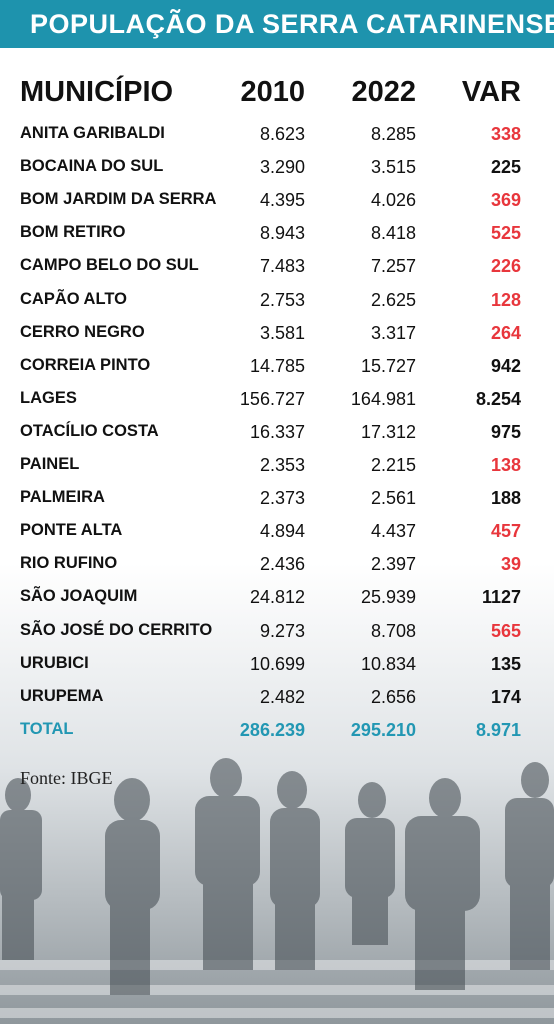 Image resolution: width=554 pixels, height=1024 pixels. I want to click on cell-value: 1127, so click(501, 597).